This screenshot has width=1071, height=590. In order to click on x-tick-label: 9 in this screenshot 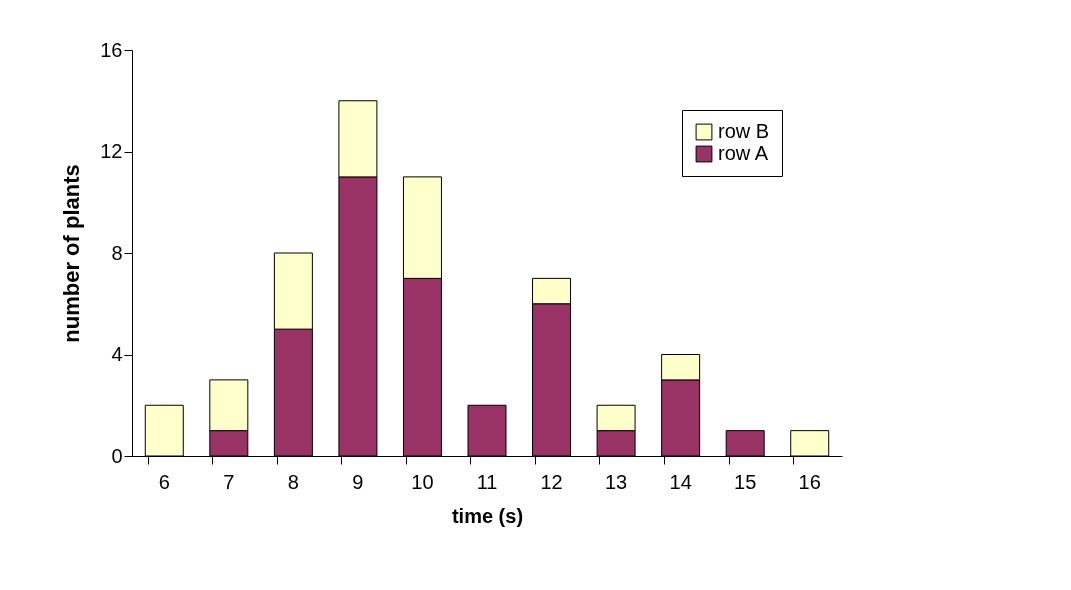, I will do `click(358, 481)`.